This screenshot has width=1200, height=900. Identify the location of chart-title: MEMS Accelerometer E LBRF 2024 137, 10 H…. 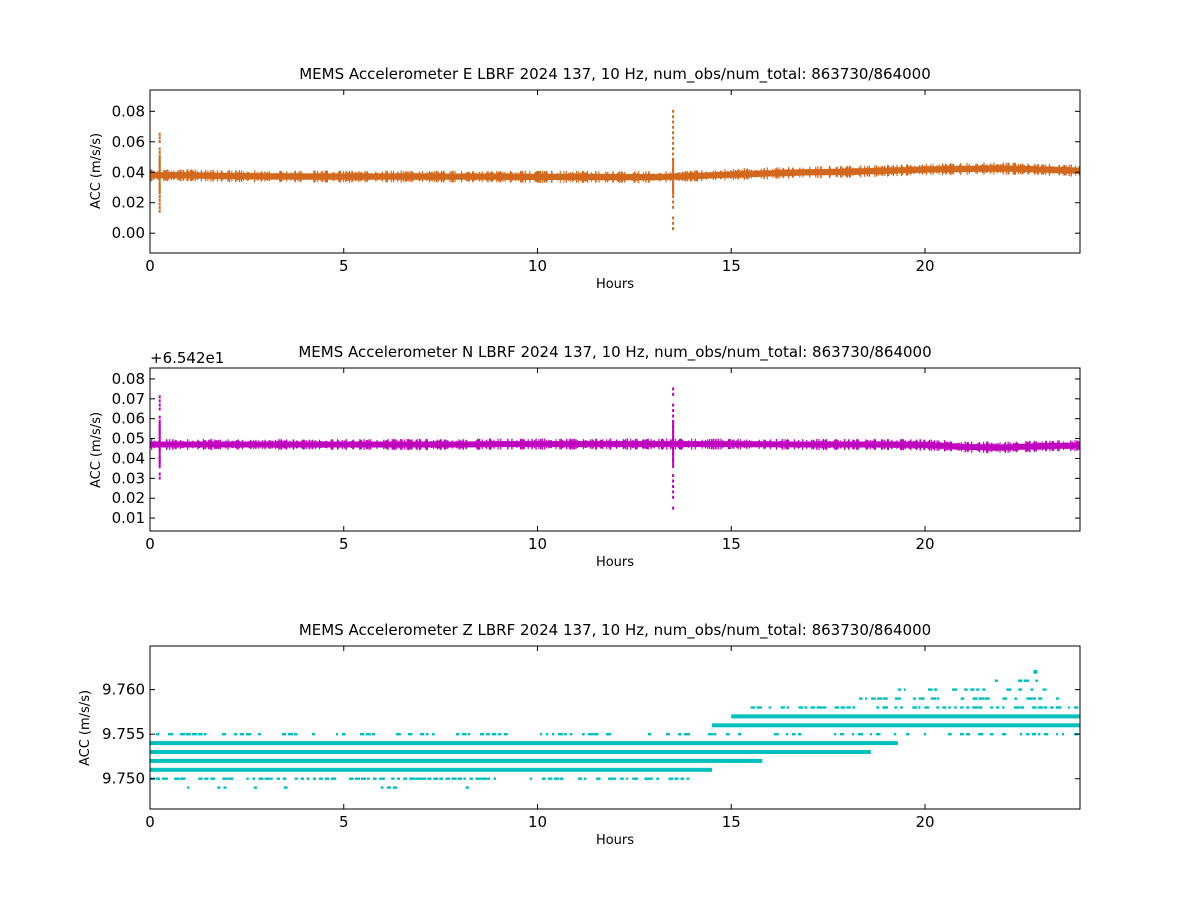
(615, 74).